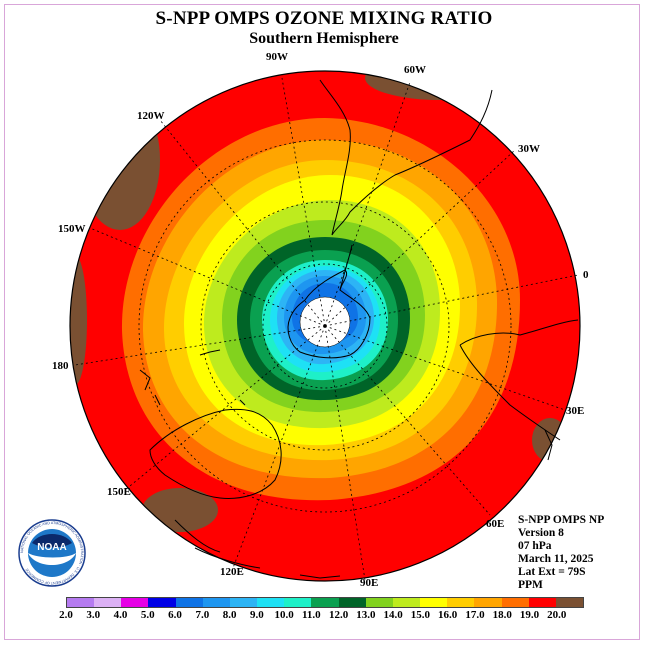  I want to click on scale-label: 3.0, so click(93, 615).